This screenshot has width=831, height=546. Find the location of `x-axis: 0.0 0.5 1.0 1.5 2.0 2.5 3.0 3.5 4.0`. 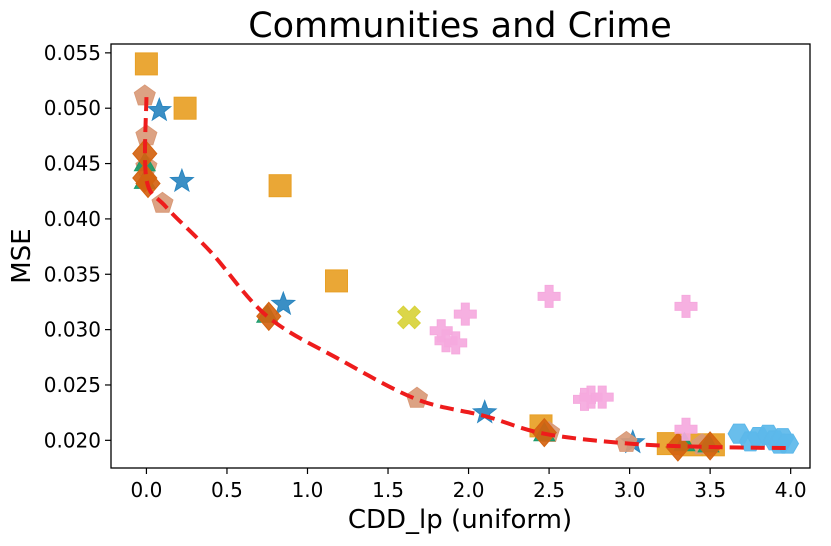

x-axis: 0.0 0.5 1.0 1.5 2.0 2.5 3.0 3.5 4.0 is located at coordinates (469, 485).